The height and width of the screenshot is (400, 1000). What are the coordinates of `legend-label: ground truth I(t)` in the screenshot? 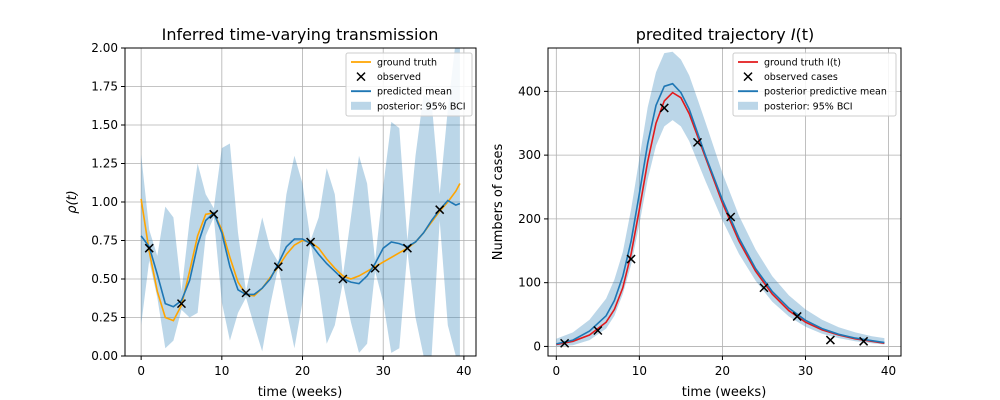 It's located at (802, 63).